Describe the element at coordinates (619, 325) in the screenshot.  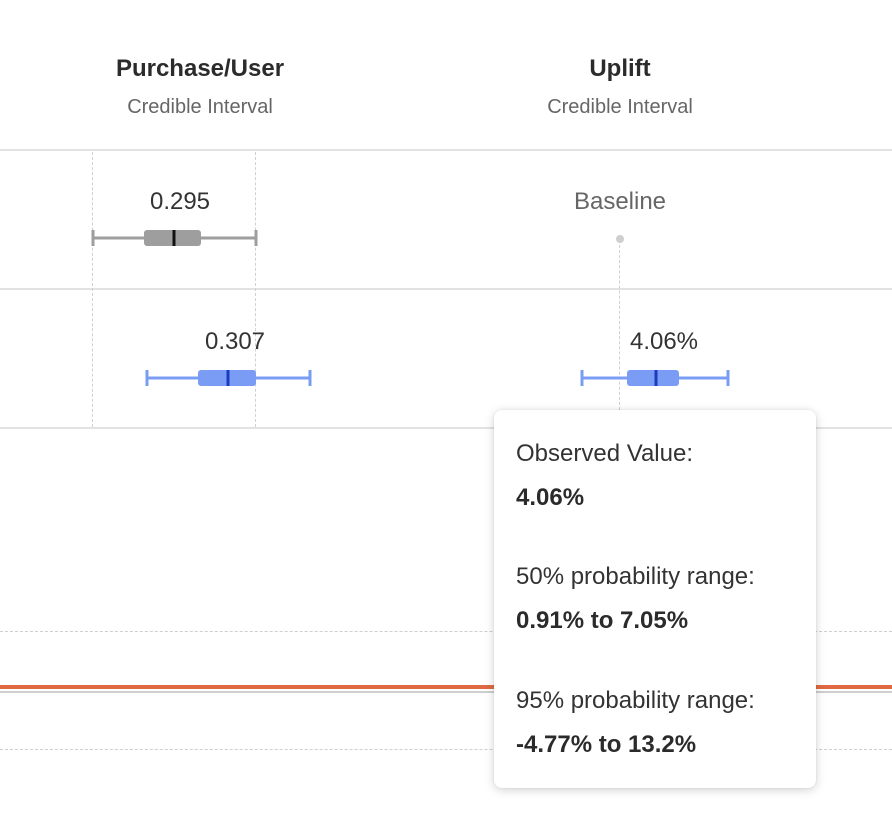
I see `uplift-zero-guide` at that location.